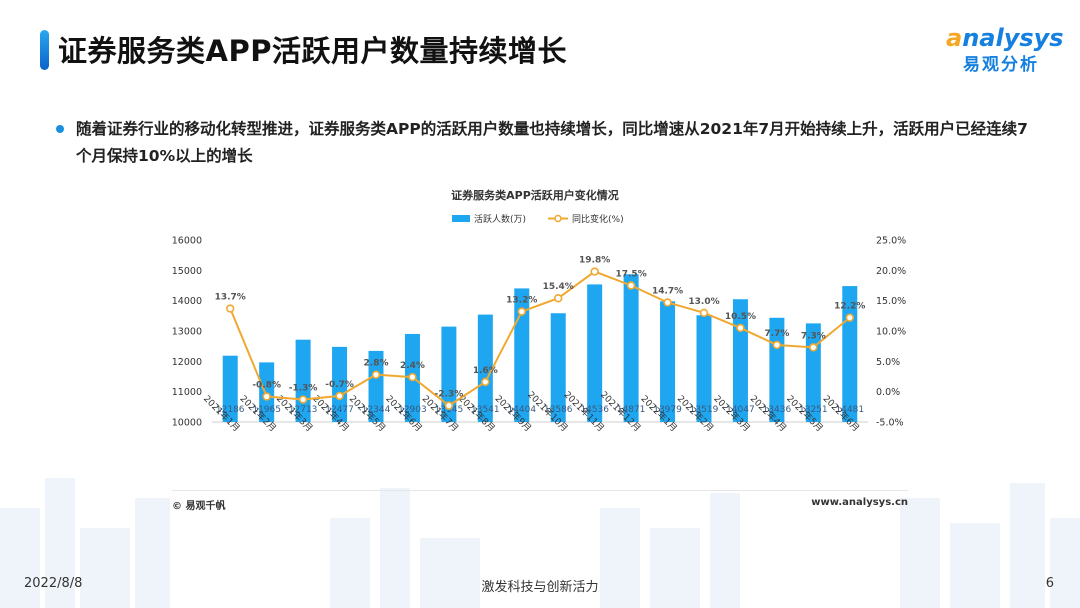 The width and height of the screenshot is (1080, 608). I want to click on yoy-value-label: -1.3%, so click(303, 389).